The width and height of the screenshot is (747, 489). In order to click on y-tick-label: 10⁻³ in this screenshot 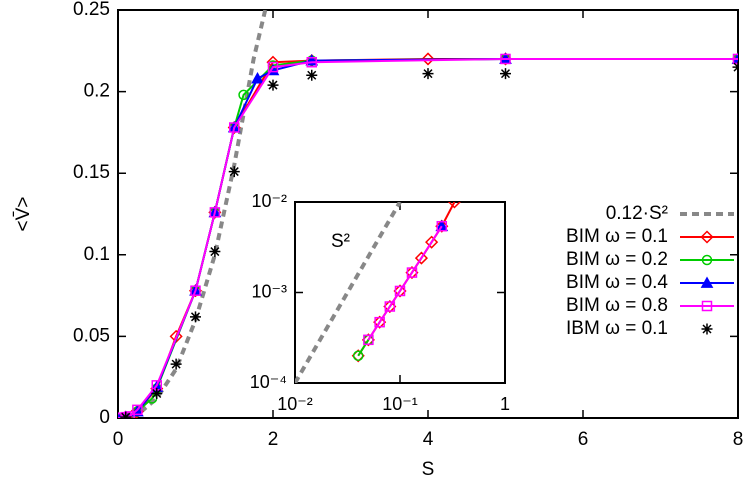, I will do `click(269, 291)`.